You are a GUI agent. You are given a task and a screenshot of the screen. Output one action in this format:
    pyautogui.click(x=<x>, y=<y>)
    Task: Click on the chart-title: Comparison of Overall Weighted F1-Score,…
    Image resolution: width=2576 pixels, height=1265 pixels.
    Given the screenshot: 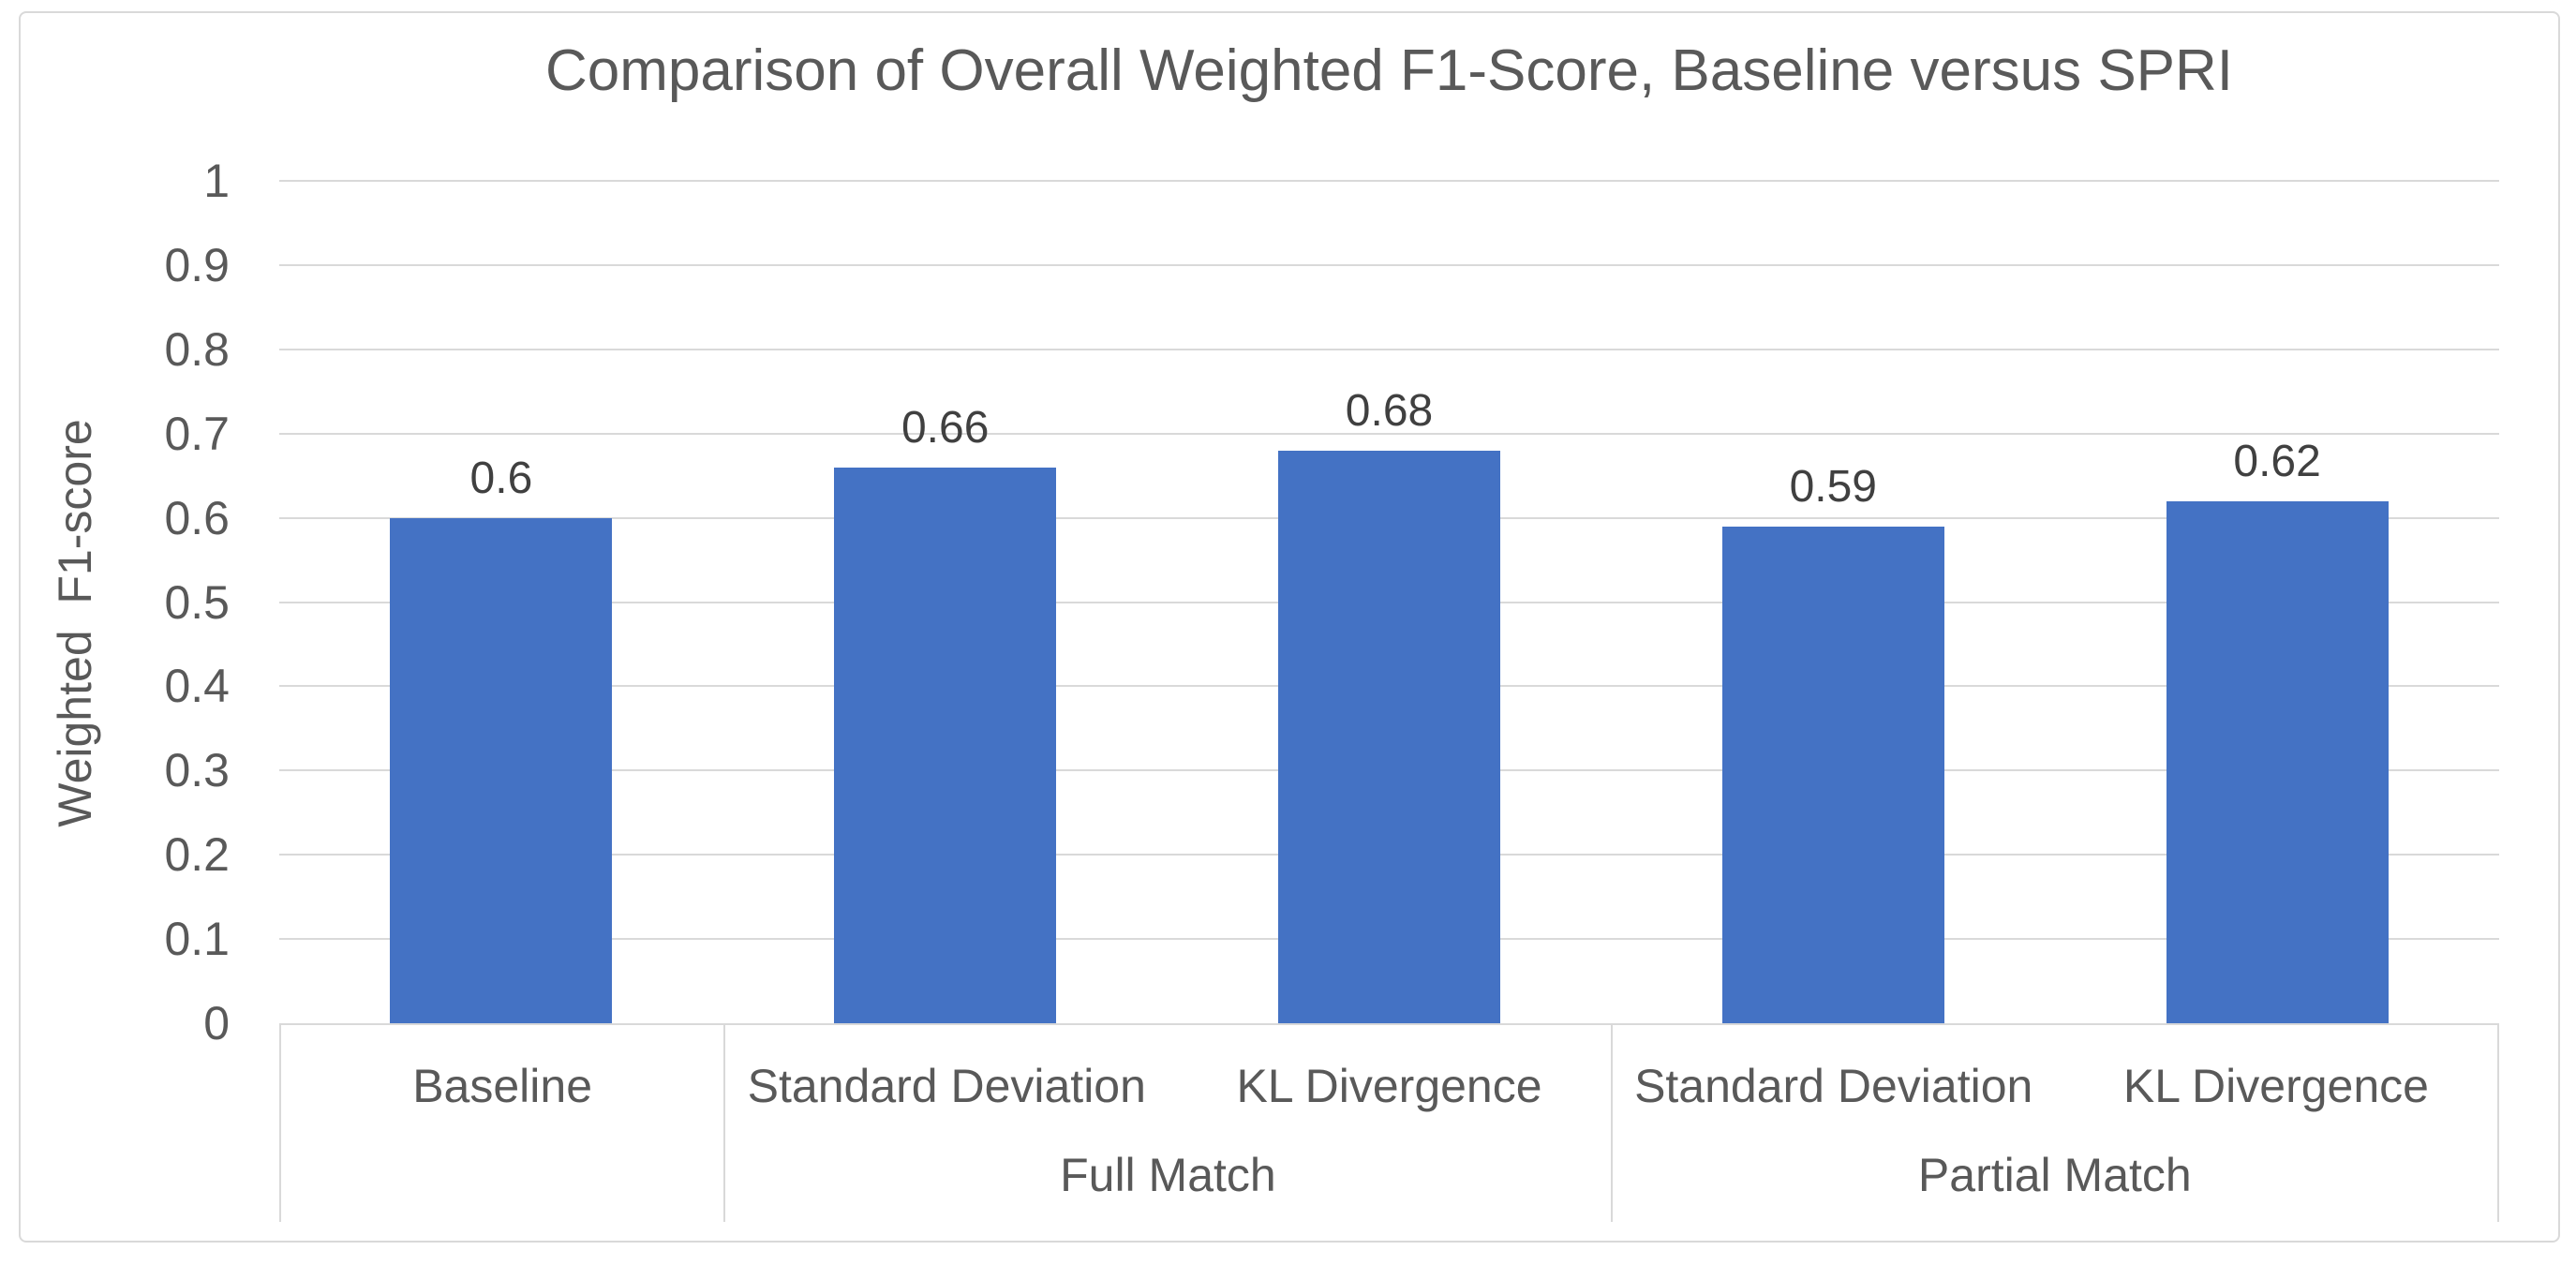 What is the action you would take?
    pyautogui.click(x=1389, y=70)
    